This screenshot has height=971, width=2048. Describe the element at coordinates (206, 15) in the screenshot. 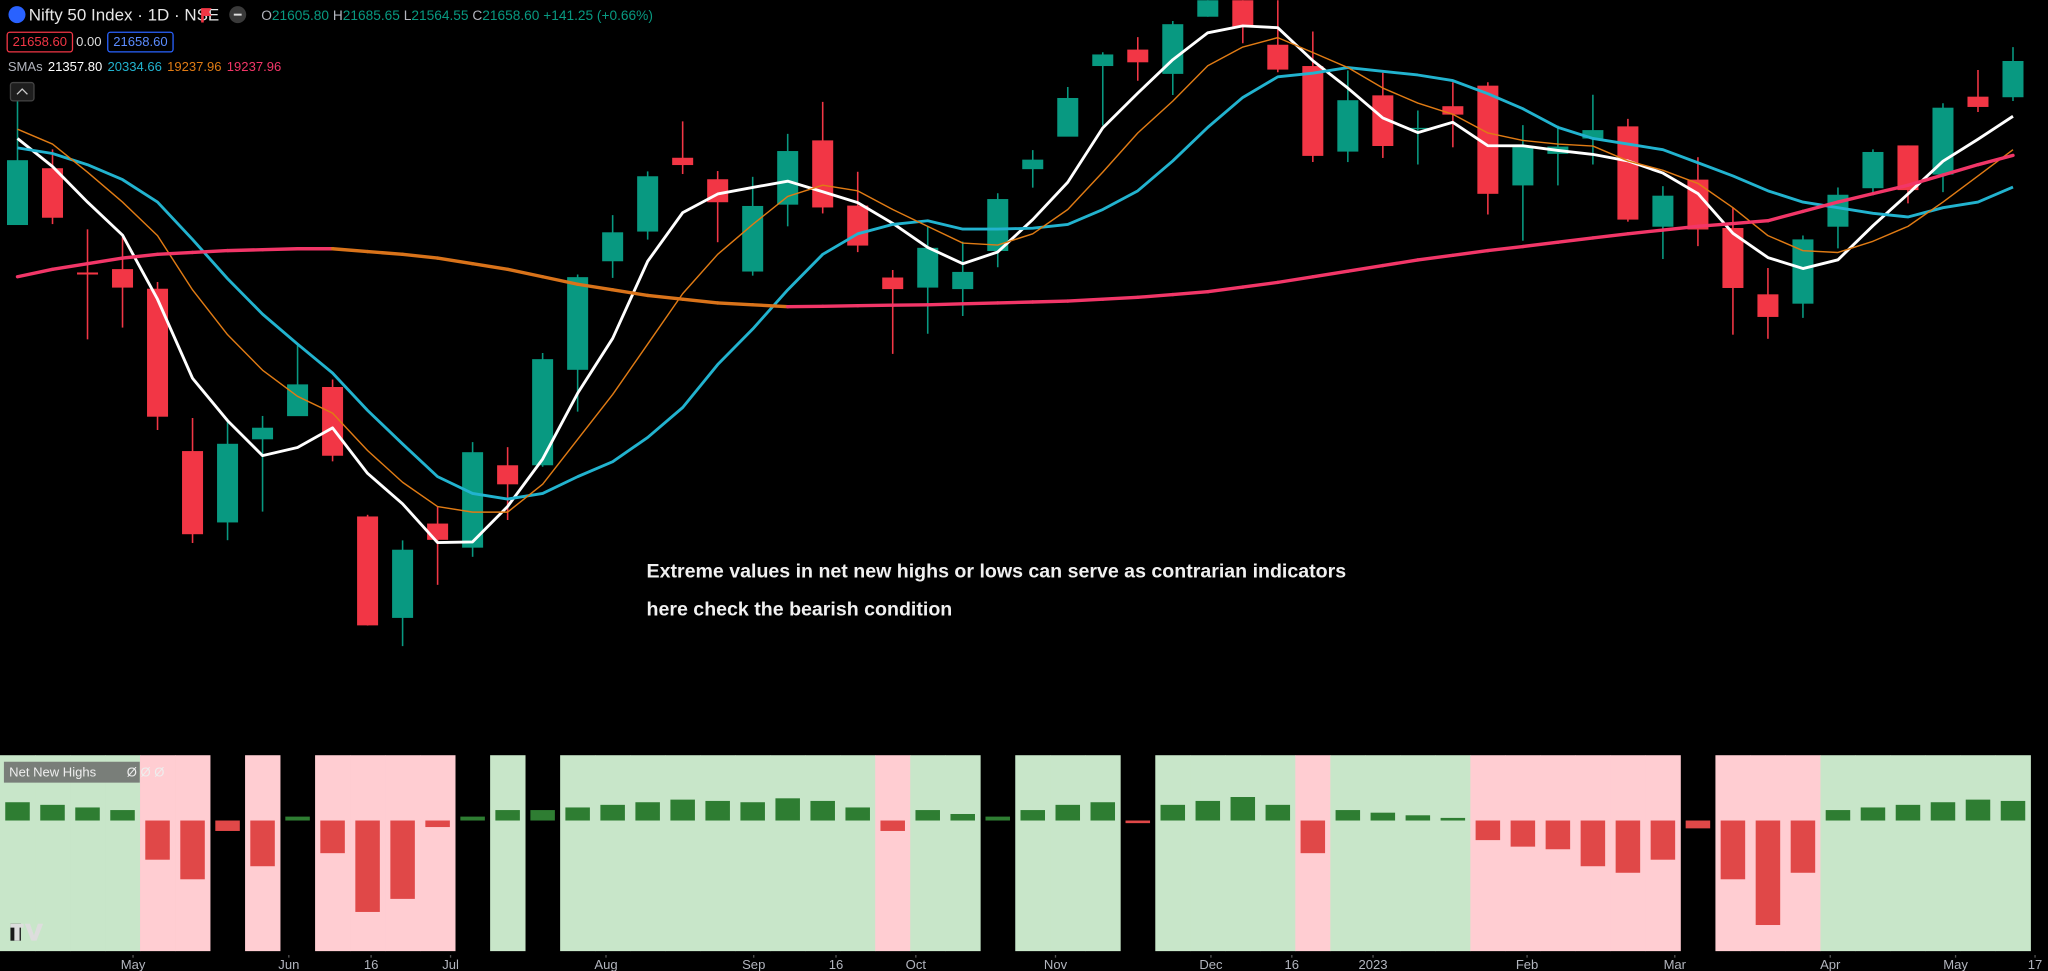

I see `flag-icon` at that location.